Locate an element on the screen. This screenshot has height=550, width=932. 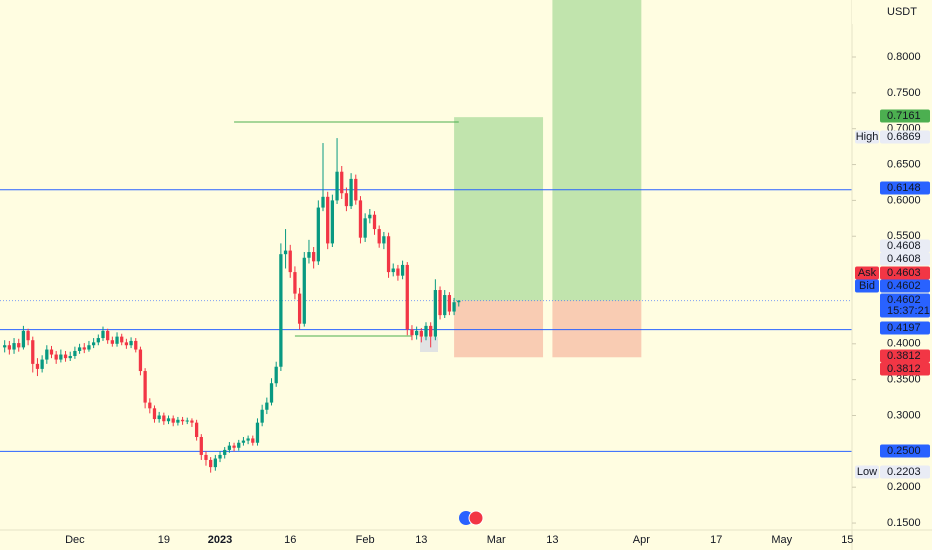
price-badge-time: 15:37:21 is located at coordinates (908, 311).